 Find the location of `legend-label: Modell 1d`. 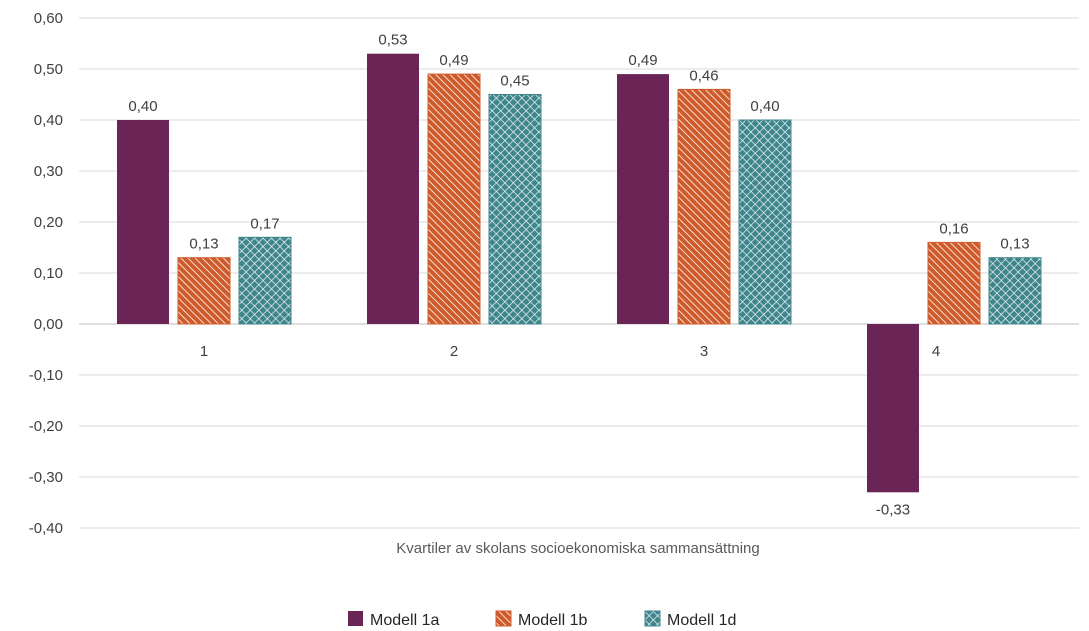

legend-label: Modell 1d is located at coordinates (701, 620).